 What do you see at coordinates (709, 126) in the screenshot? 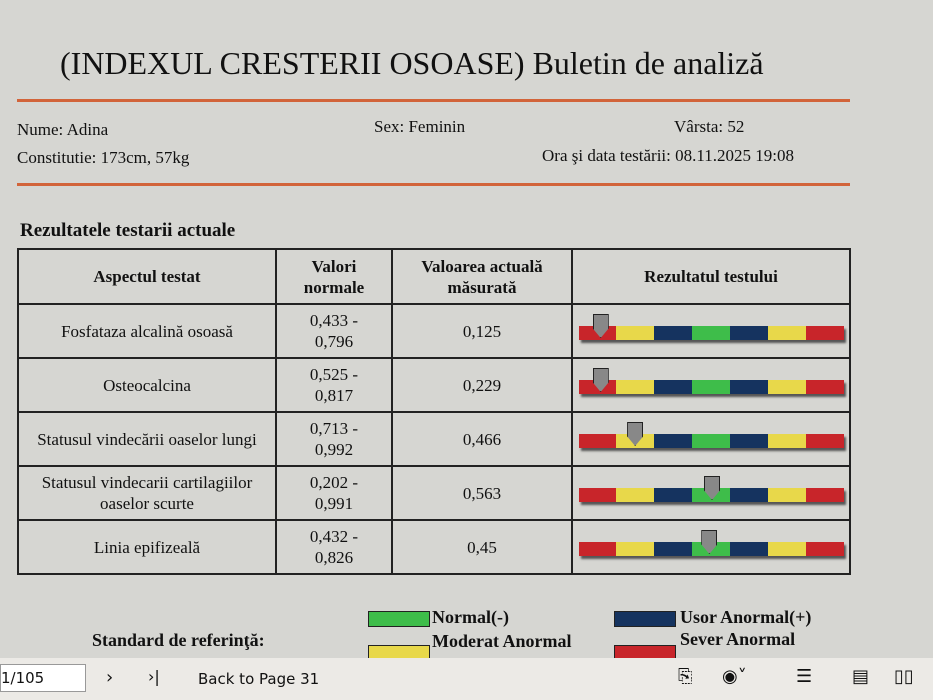
I see `patient-age: Vârsta: 52` at bounding box center [709, 126].